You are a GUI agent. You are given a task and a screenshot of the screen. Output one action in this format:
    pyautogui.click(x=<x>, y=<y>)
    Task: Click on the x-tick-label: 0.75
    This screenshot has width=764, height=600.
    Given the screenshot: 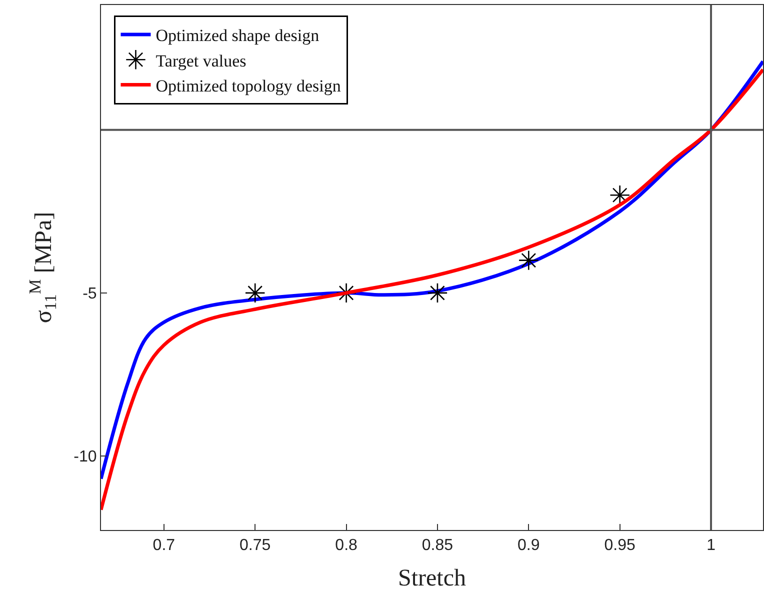 What is the action you would take?
    pyautogui.click(x=255, y=545)
    